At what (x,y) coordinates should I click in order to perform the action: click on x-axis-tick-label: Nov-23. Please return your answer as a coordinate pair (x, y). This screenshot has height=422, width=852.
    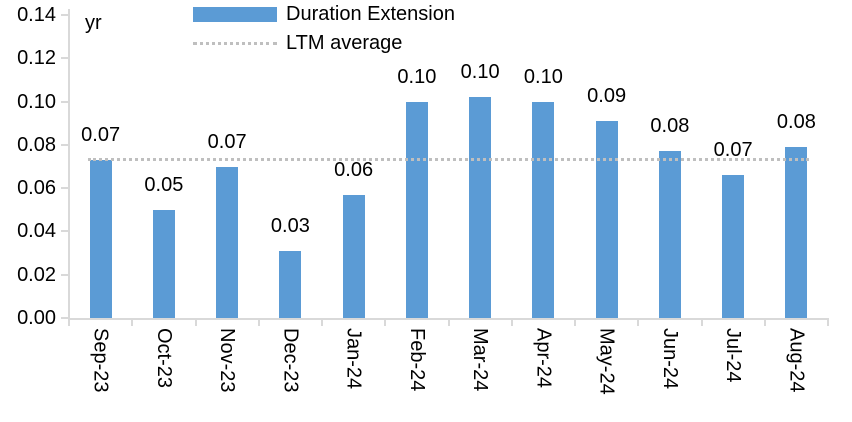
    Looking at the image, I should click on (227, 360).